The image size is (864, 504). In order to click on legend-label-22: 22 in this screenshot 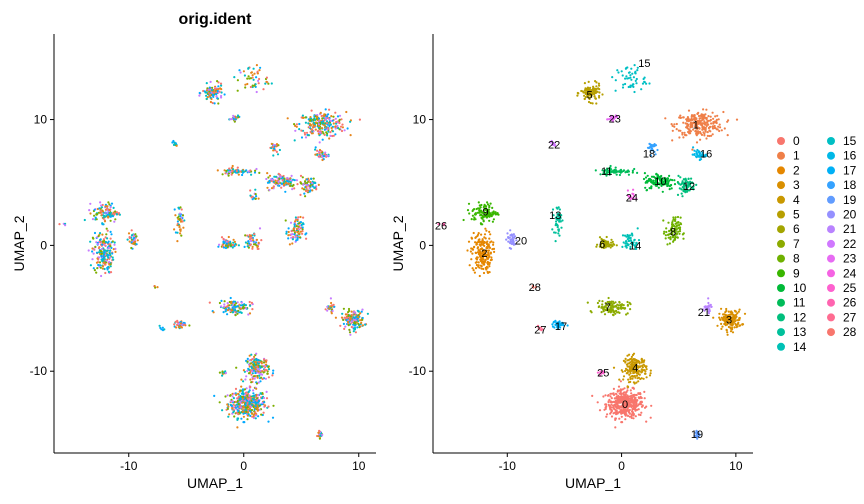, I will do `click(850, 244)`.